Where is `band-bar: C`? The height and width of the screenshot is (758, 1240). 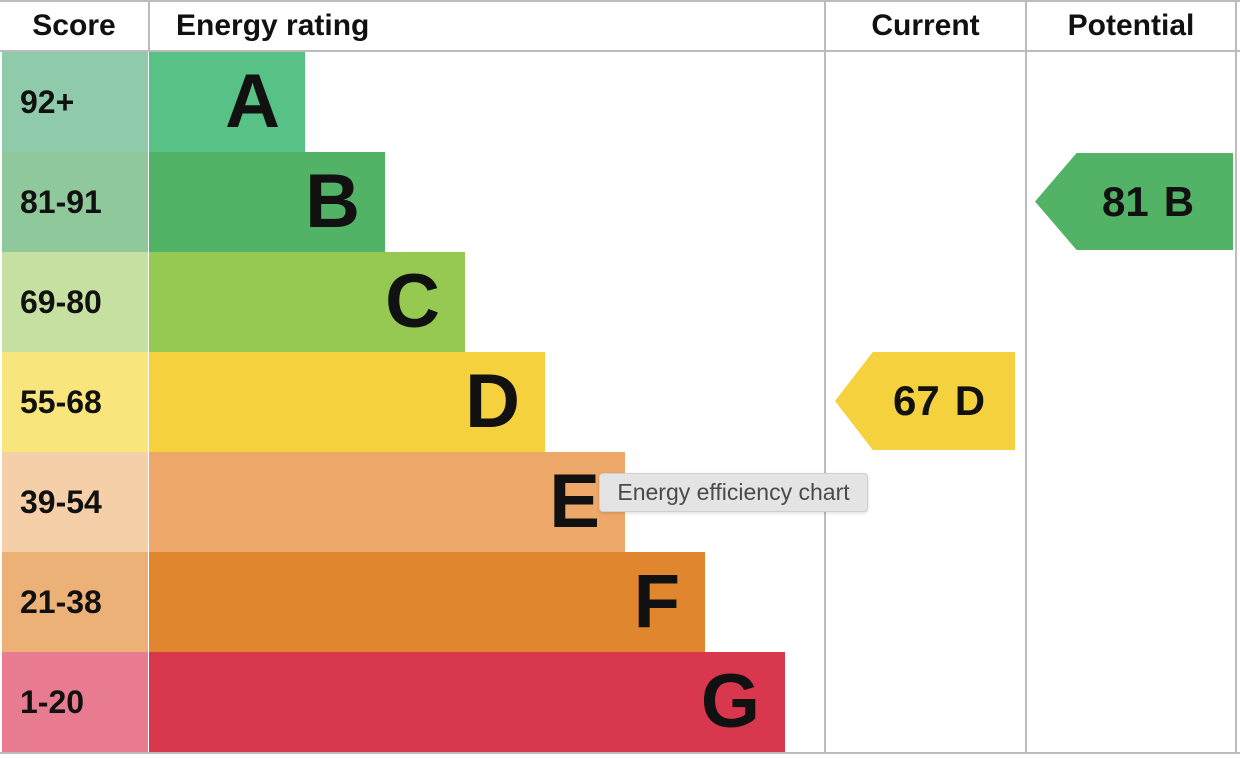 band-bar: C is located at coordinates (307, 302).